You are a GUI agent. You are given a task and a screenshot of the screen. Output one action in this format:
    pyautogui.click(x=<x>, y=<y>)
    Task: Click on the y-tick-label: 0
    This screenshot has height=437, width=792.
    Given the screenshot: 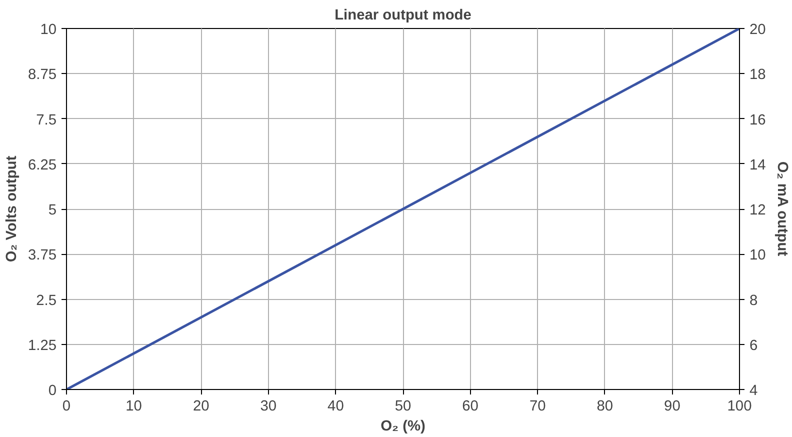 What is the action you would take?
    pyautogui.click(x=52, y=391)
    